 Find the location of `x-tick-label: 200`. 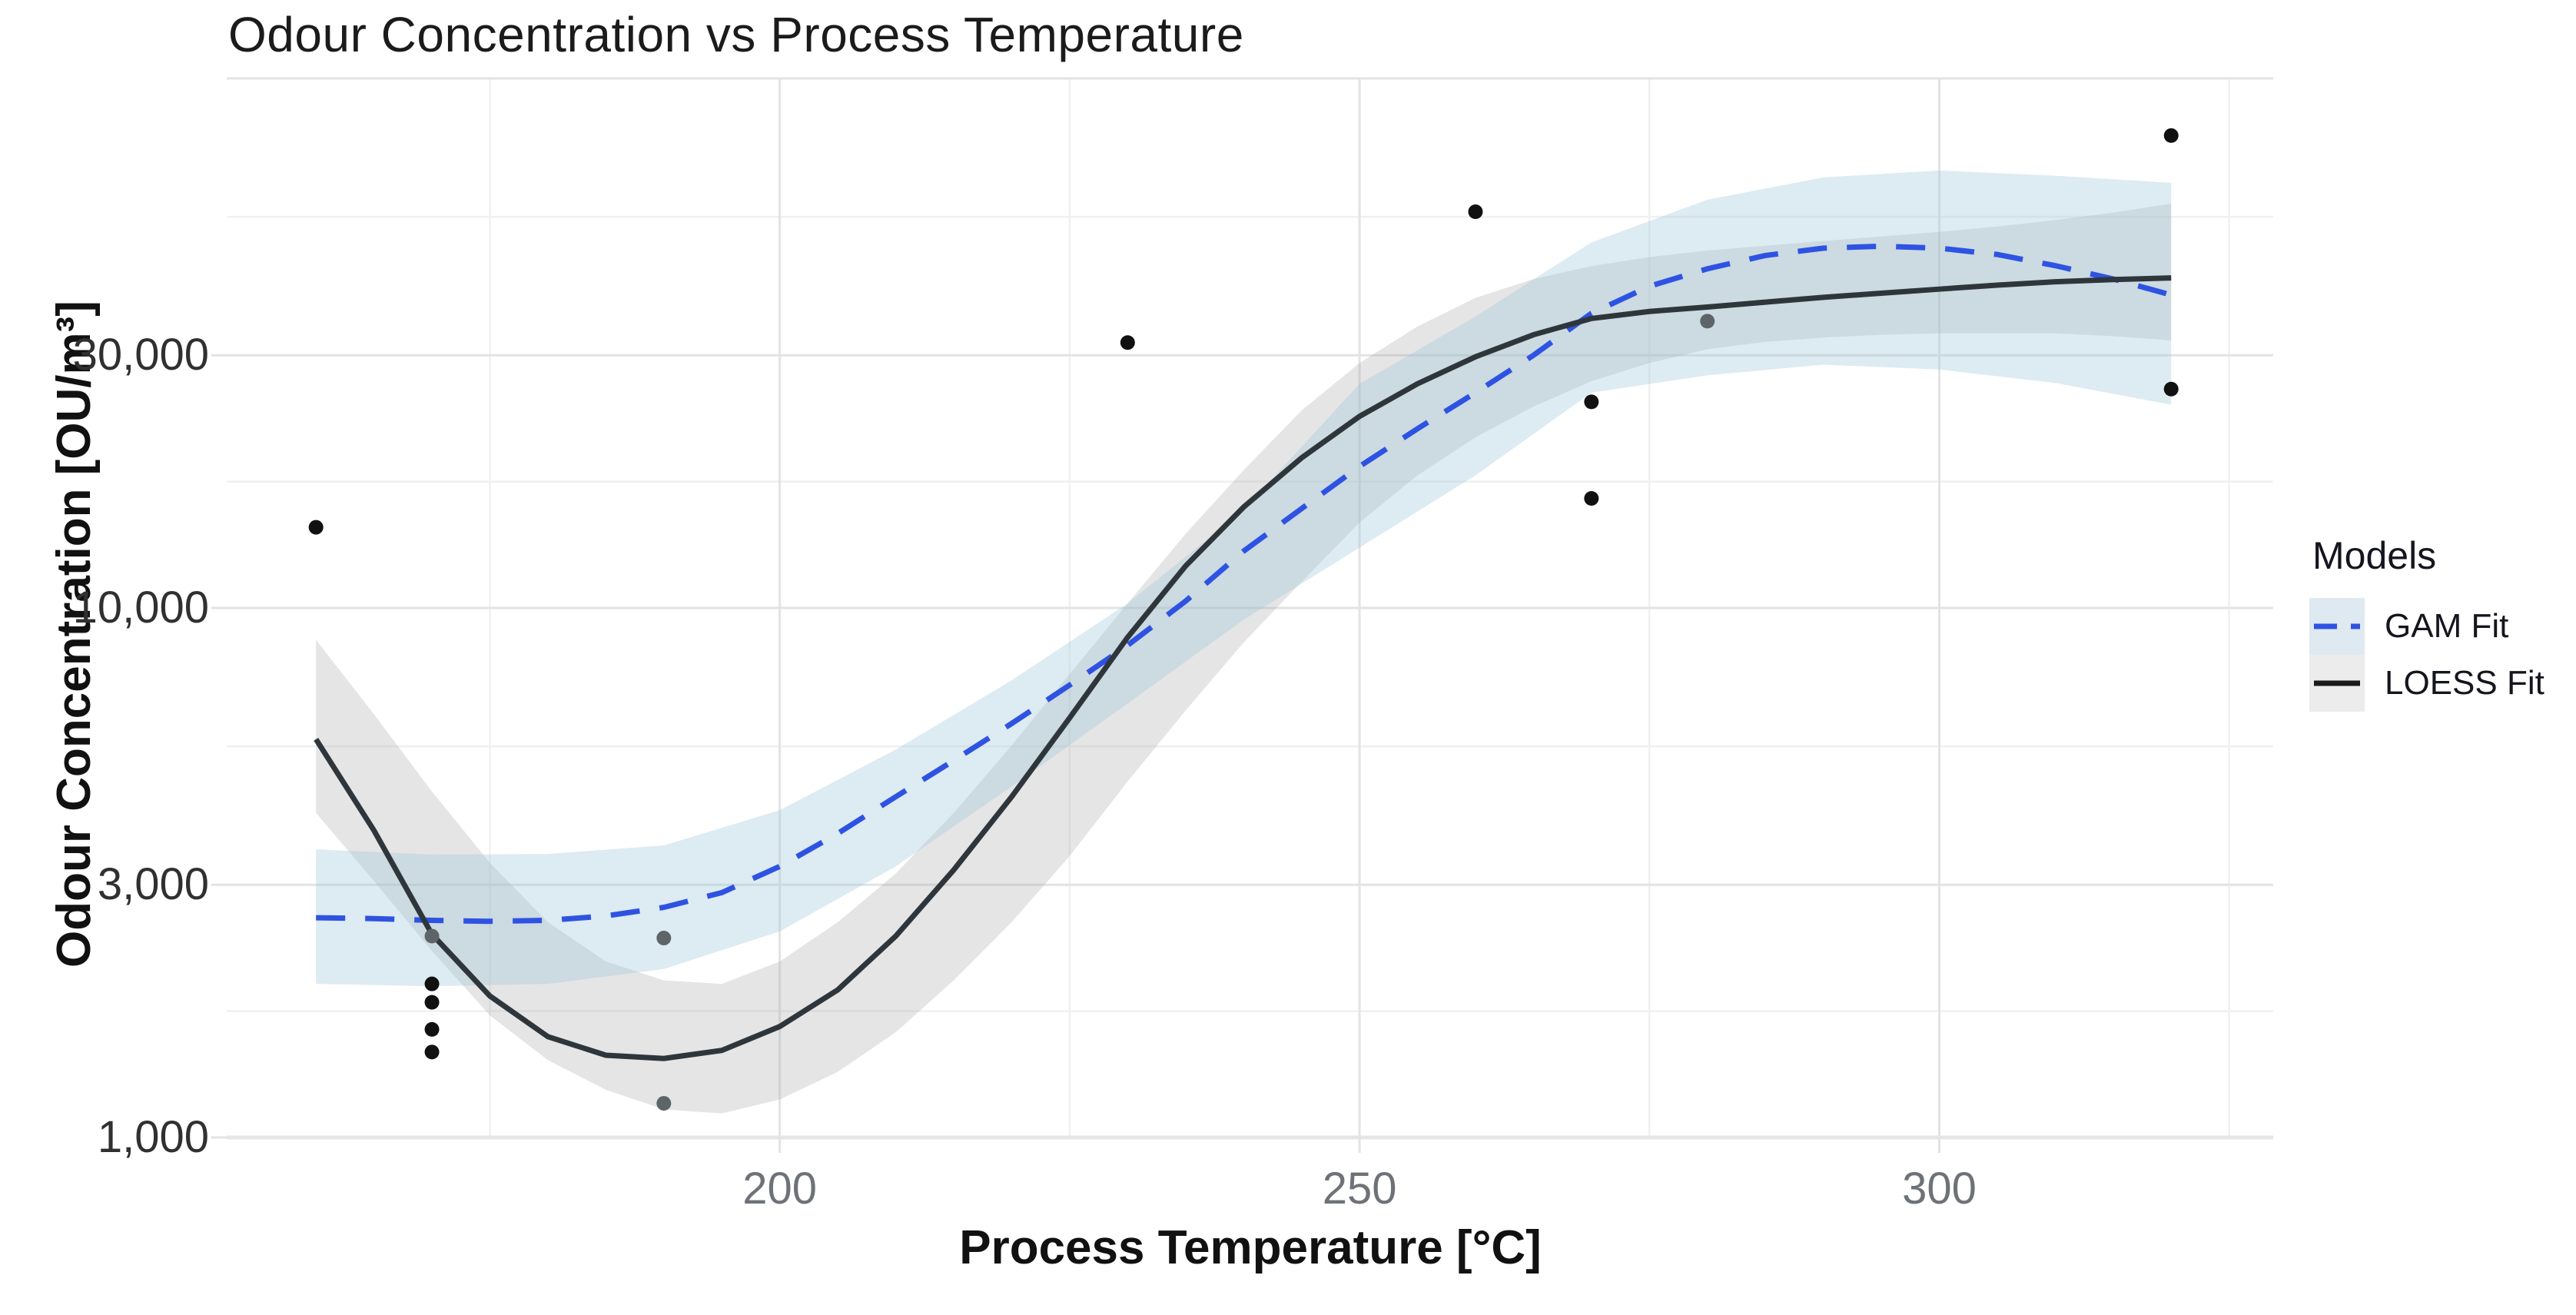

x-tick-label: 200 is located at coordinates (780, 1189).